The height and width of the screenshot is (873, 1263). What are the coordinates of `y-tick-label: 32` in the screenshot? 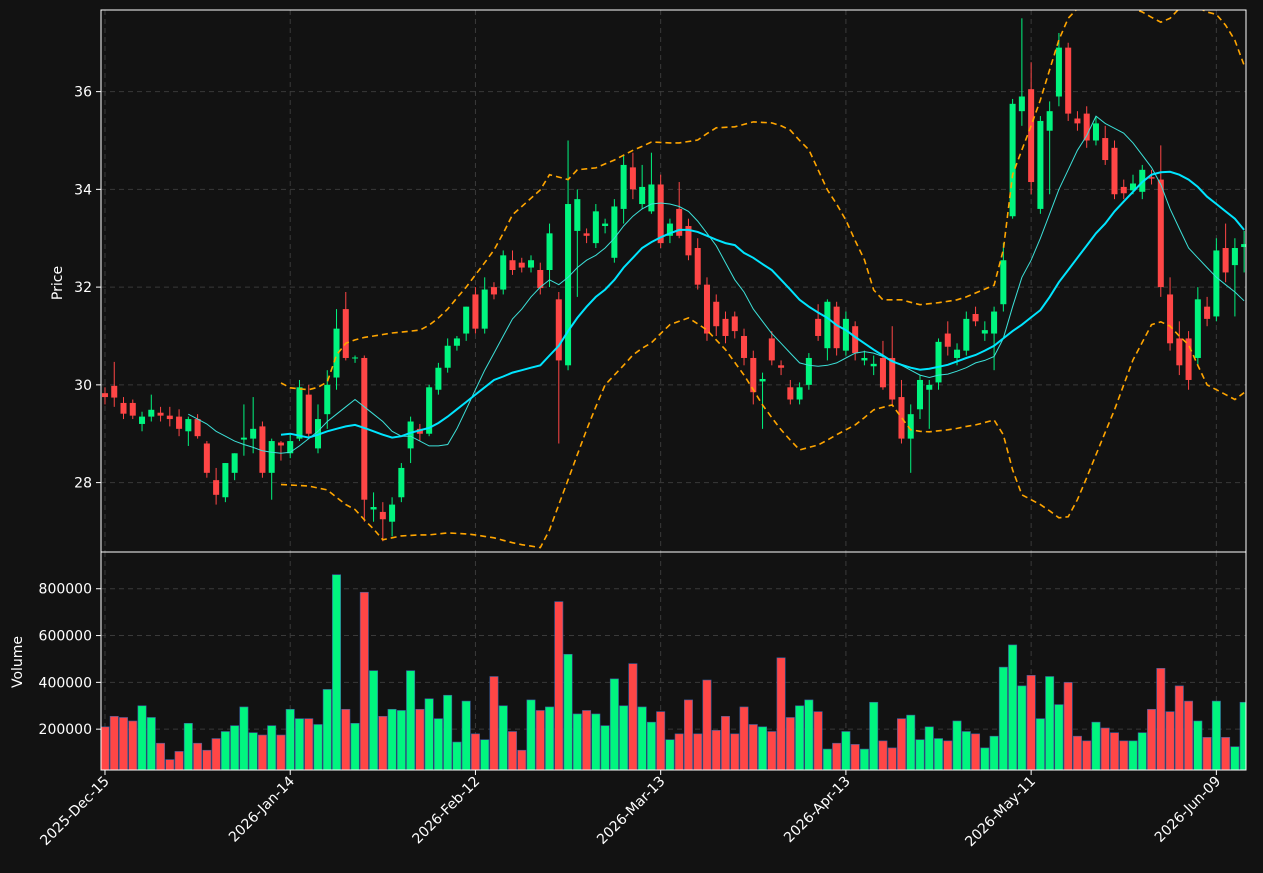 It's located at (83, 288).